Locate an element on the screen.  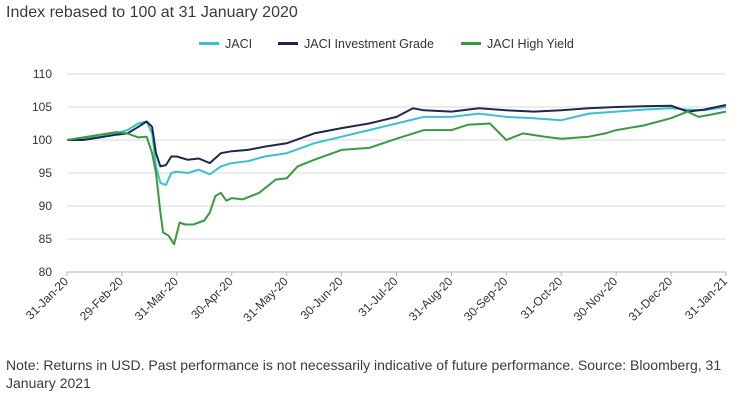
x-tick-label: 31-Oct-20 is located at coordinates (542, 298).